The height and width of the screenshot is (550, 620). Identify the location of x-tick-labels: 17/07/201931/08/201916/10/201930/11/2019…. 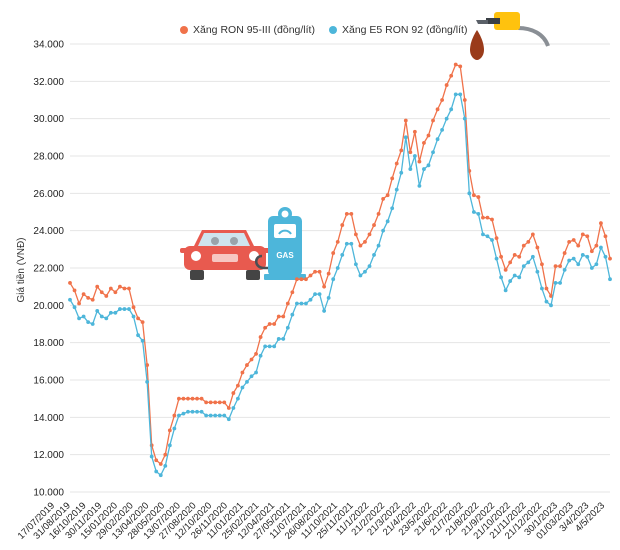
(311, 520).